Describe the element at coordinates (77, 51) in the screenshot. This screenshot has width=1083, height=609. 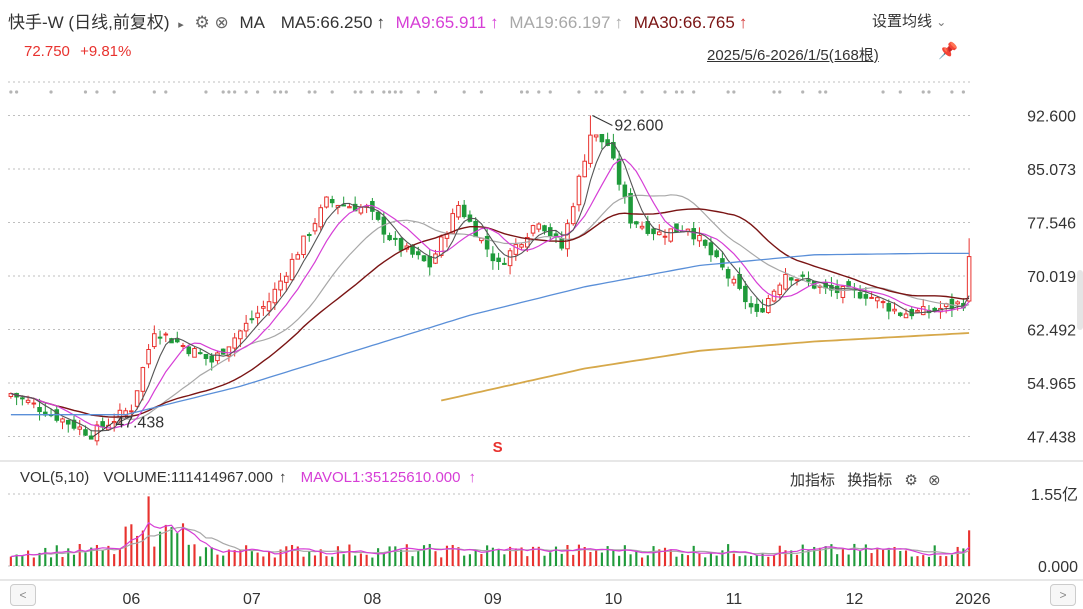
I see `price-line: 72.750 +9.81%` at that location.